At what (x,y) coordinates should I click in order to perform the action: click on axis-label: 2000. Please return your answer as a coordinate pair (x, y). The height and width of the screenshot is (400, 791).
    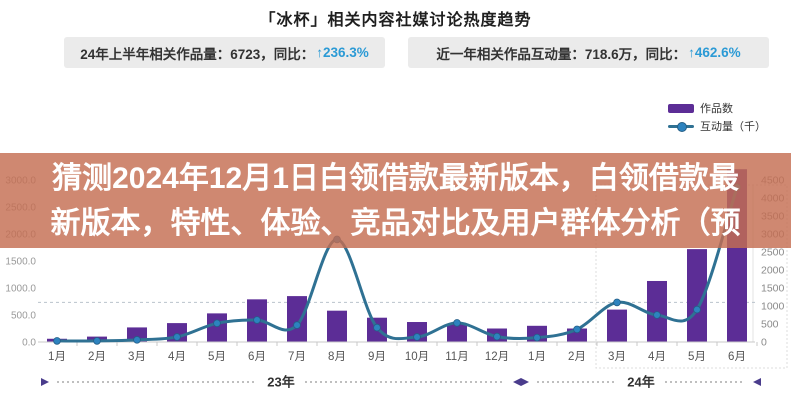
    Looking at the image, I should click on (773, 271).